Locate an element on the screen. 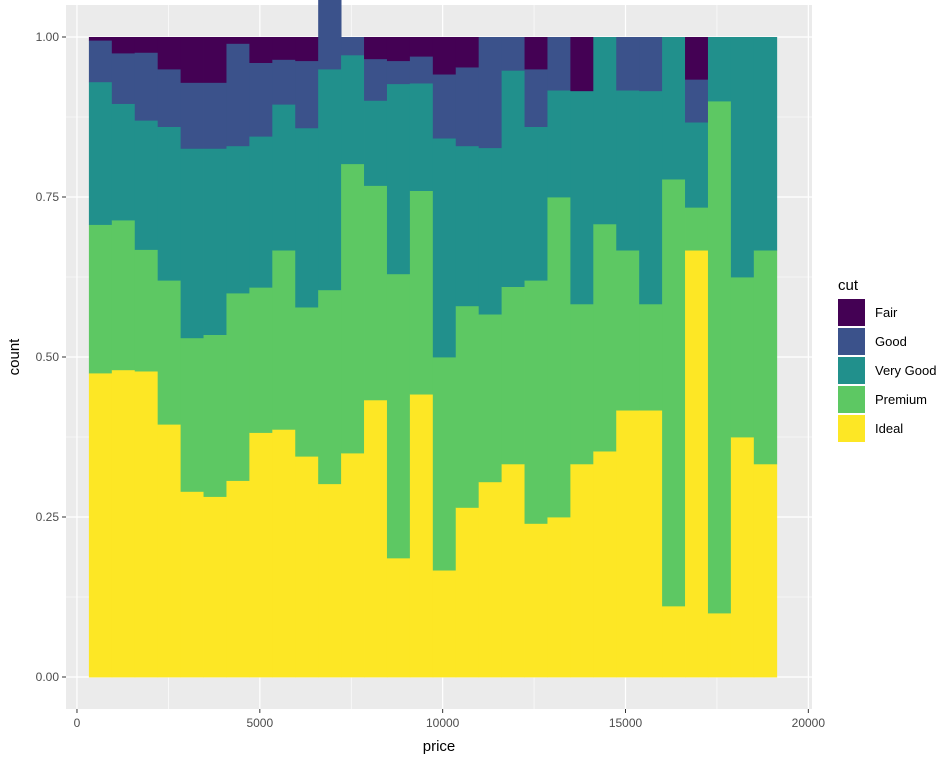  legend-key-fair is located at coordinates (851, 312).